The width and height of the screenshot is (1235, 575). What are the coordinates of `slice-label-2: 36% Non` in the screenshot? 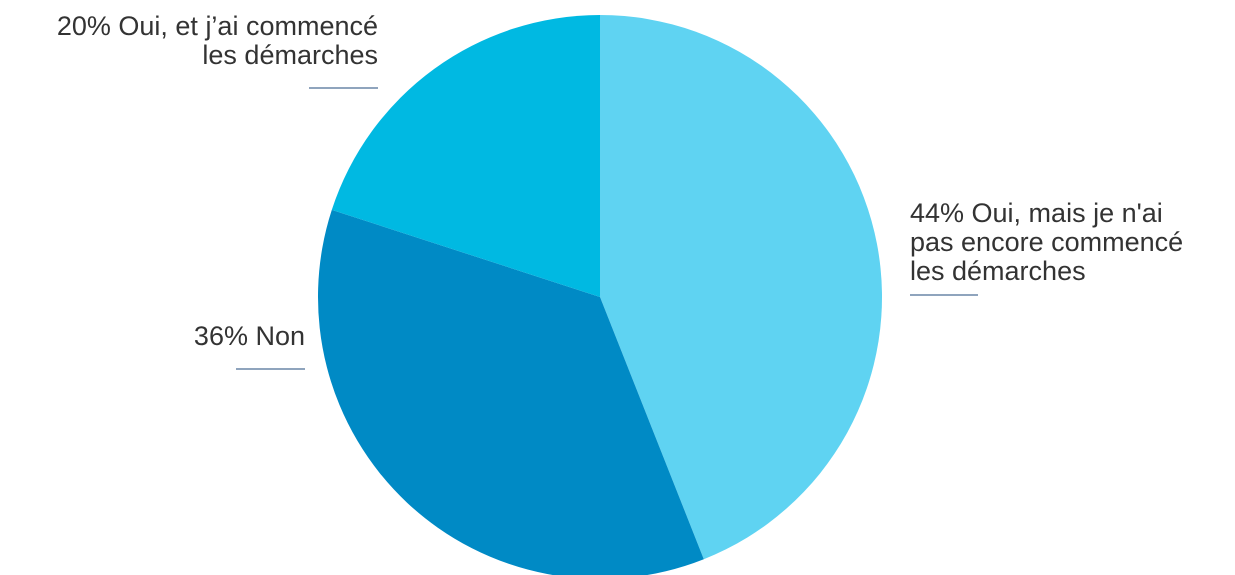 It's located at (249, 336).